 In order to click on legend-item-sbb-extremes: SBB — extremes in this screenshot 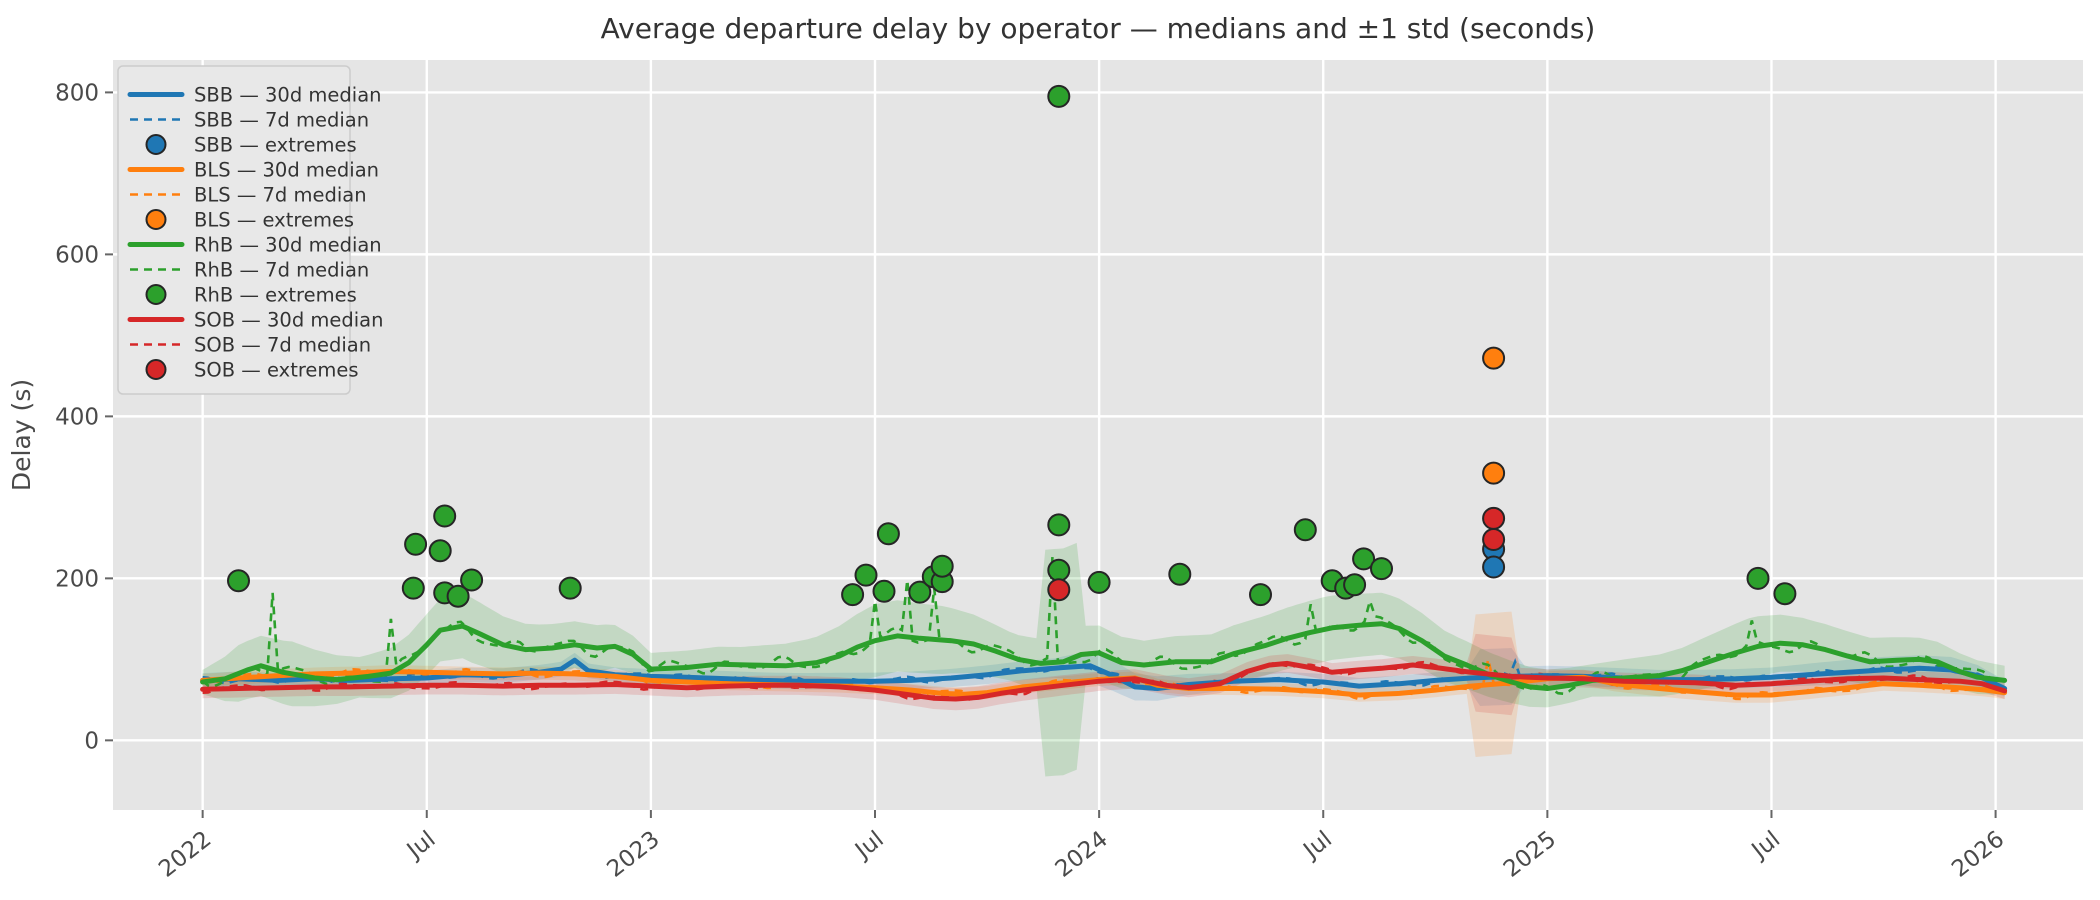, I will do `click(251, 145)`.